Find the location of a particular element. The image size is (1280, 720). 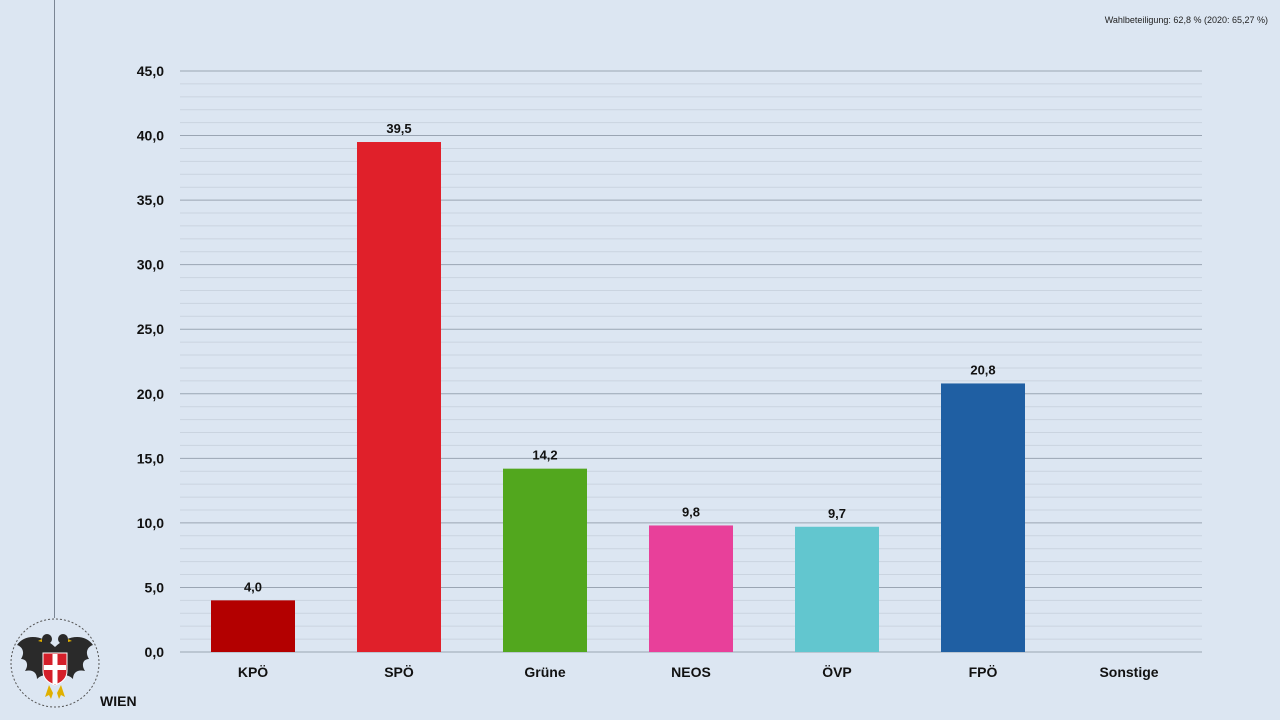

bar-fpö is located at coordinates (983, 517).